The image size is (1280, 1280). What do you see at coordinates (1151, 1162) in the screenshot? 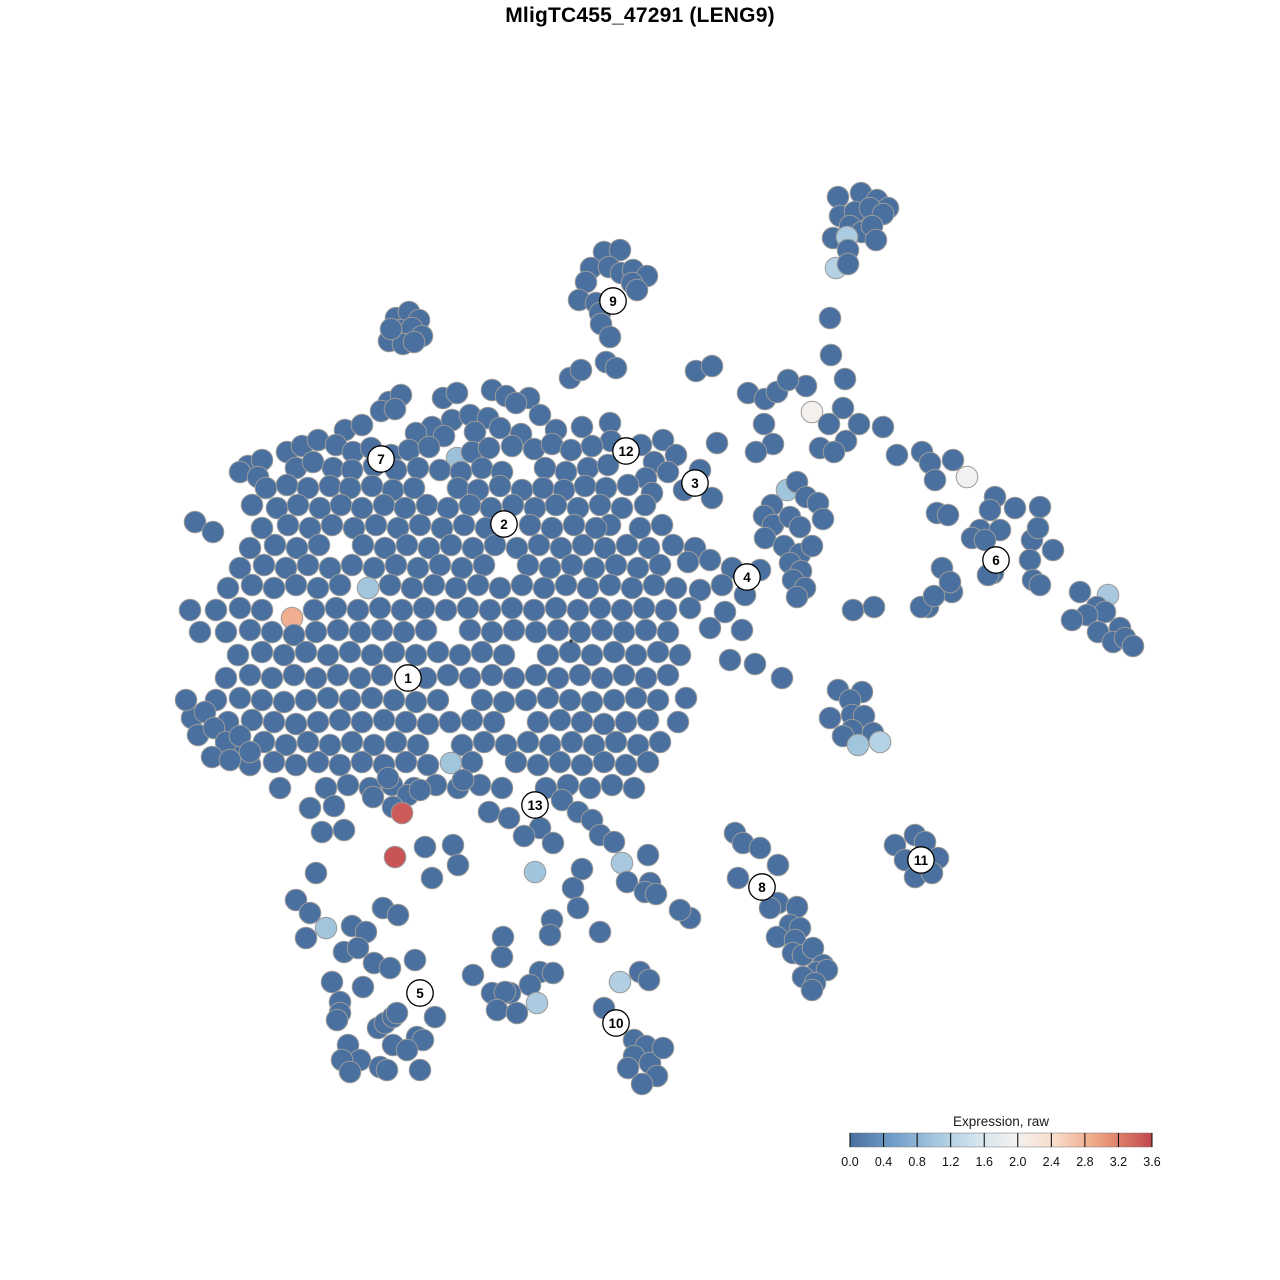
I see `colorbar-tick-label: 3.6` at bounding box center [1151, 1162].